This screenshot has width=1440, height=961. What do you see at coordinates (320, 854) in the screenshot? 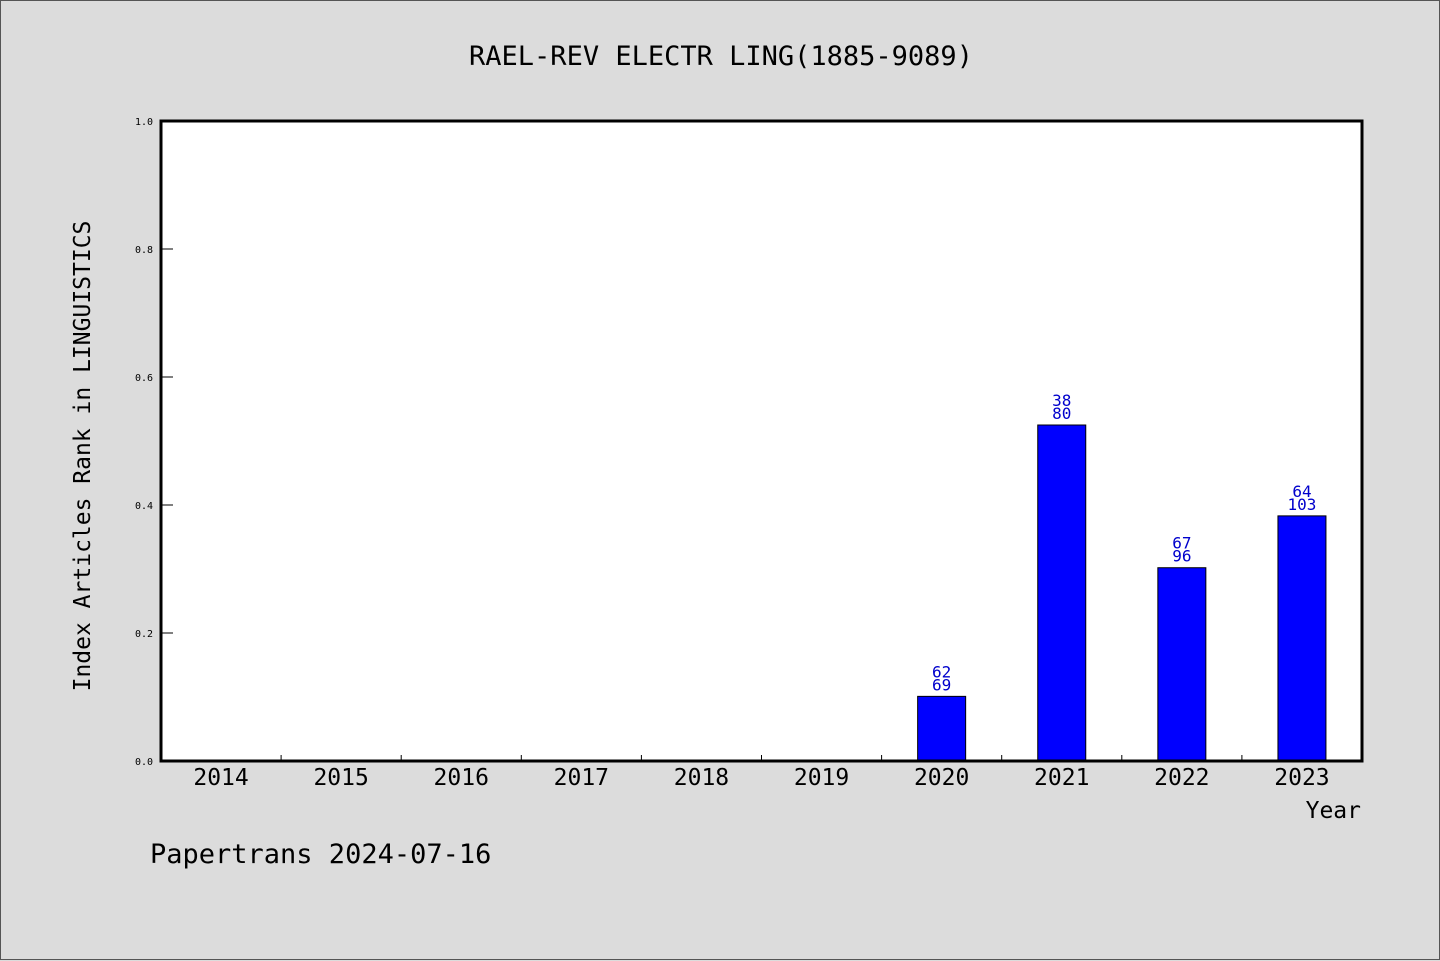
I see `footer-credit: Papertrans 2024-07-16` at bounding box center [320, 854].